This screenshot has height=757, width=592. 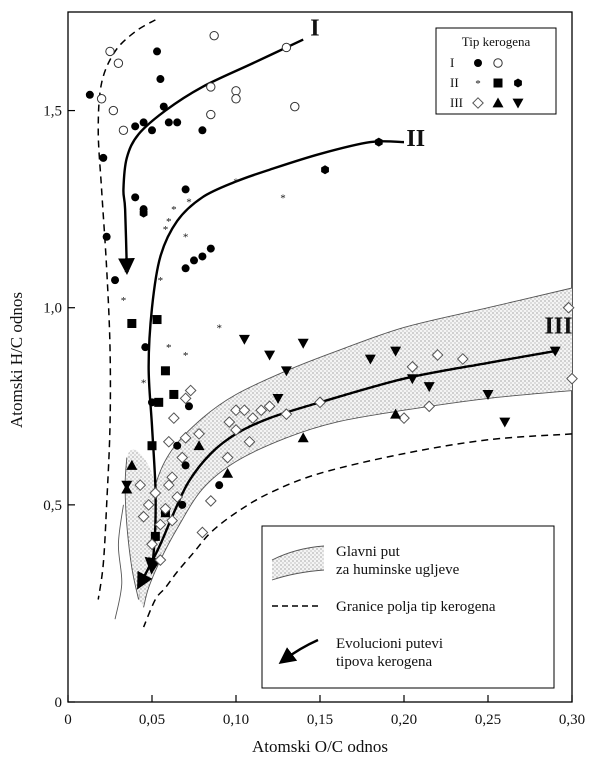 I want to click on kerogen-legend-row-label-2: II, so click(x=454, y=82).